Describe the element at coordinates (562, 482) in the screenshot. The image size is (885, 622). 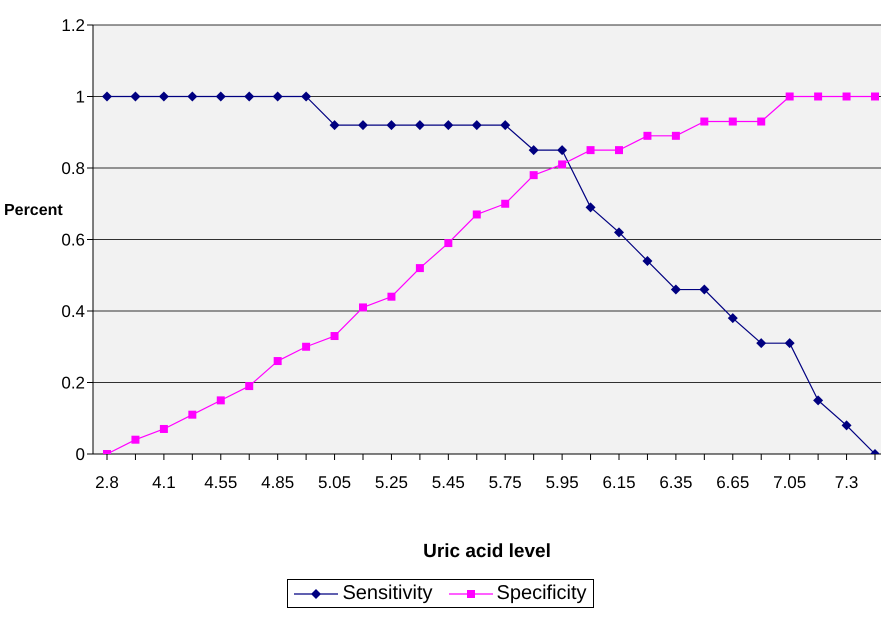
I see `x-tick-label: 5.95` at that location.